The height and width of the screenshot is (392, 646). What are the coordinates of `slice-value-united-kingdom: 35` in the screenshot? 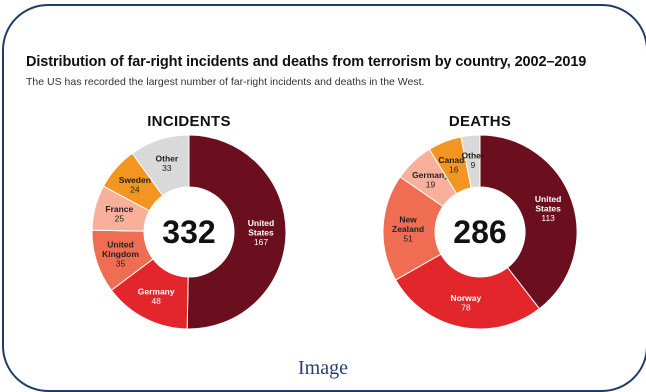 It's located at (121, 264).